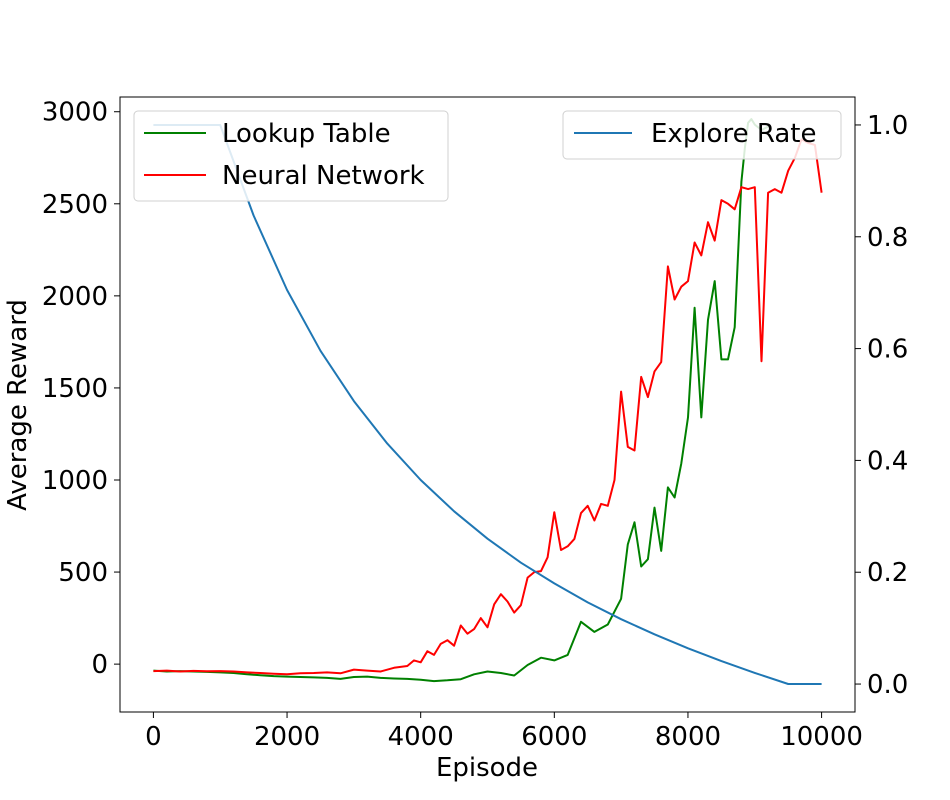  What do you see at coordinates (688, 737) in the screenshot?
I see `x-tick-label: 8000` at bounding box center [688, 737].